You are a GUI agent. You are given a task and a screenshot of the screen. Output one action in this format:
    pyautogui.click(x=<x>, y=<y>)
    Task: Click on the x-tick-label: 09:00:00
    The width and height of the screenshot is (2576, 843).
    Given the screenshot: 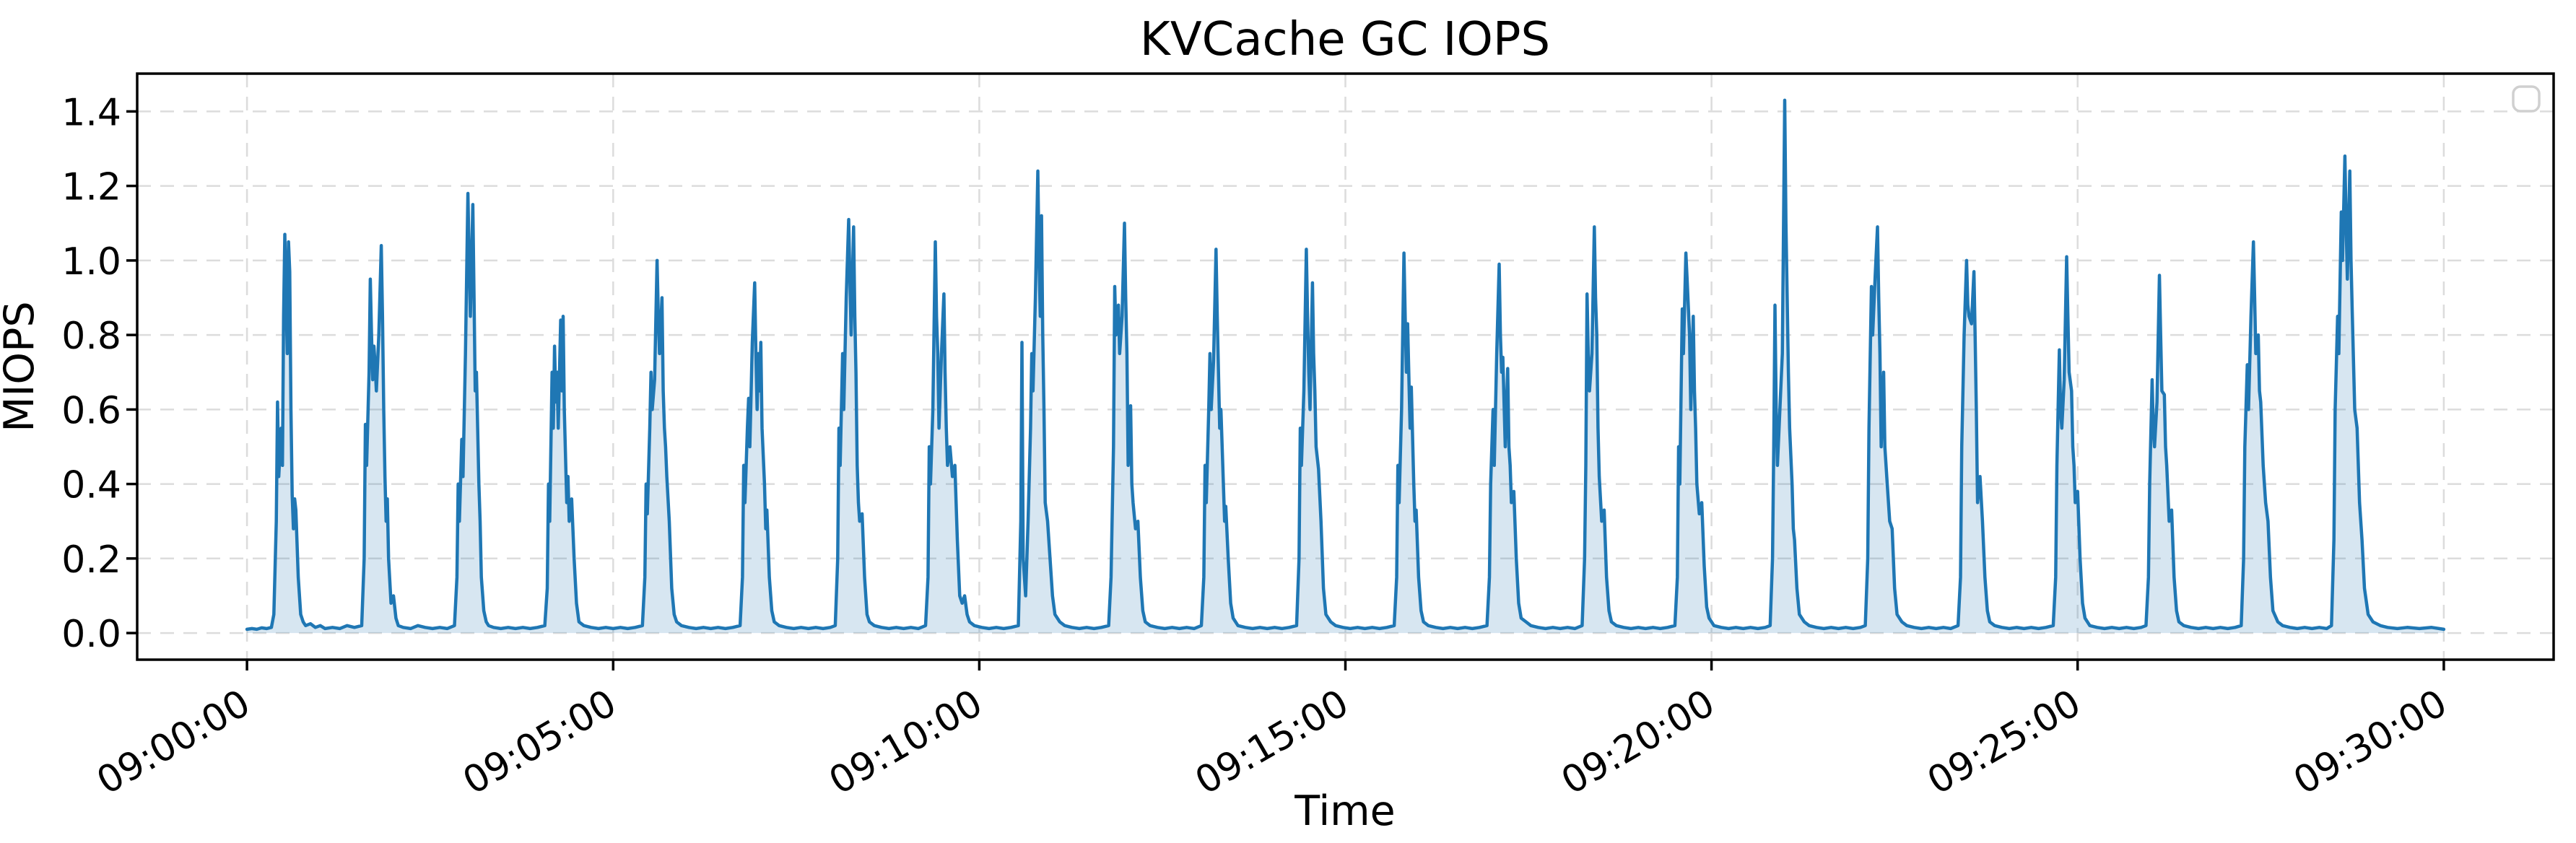 What is the action you would take?
    pyautogui.click(x=173, y=742)
    